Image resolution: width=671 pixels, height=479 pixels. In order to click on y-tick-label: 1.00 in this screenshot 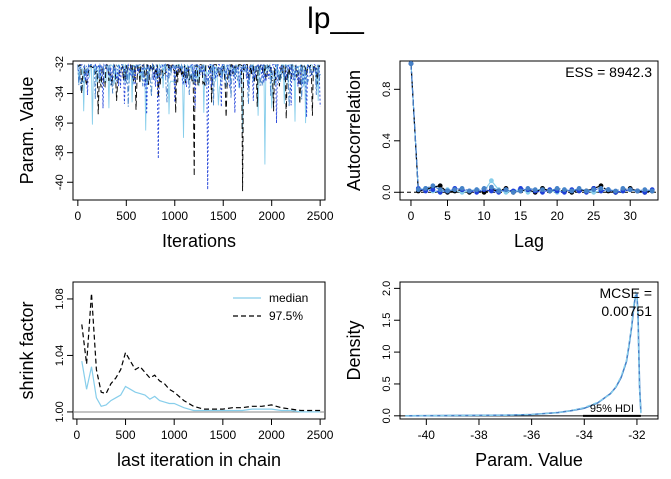, I will do `click(60, 411)`.